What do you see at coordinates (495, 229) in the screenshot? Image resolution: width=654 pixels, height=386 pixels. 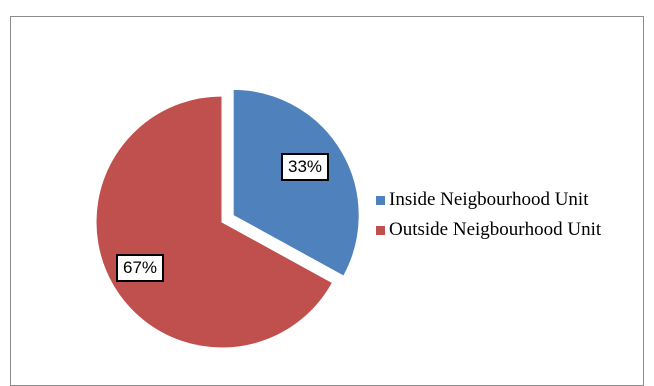 I see `legend-label-outside: Outside Neigbourhood Unit` at bounding box center [495, 229].